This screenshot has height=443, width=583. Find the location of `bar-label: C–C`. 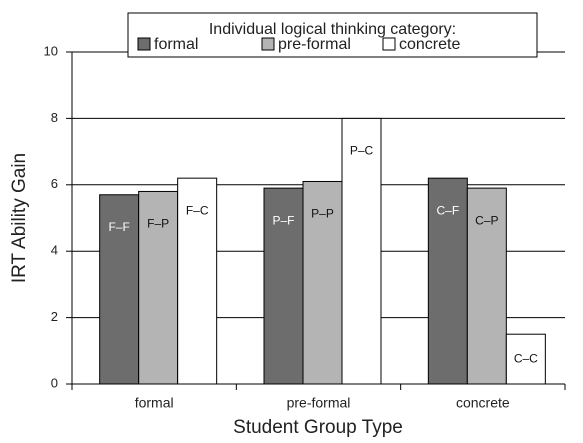

bar-label: C–C is located at coordinates (526, 358).